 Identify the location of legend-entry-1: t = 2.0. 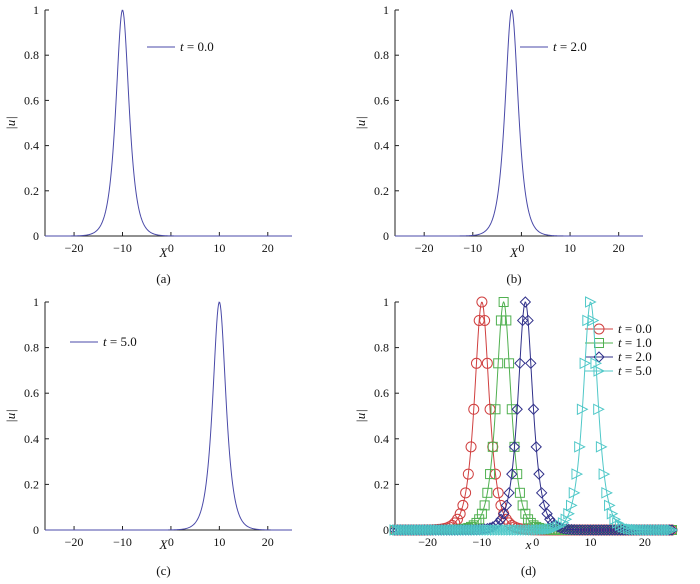
(553, 46).